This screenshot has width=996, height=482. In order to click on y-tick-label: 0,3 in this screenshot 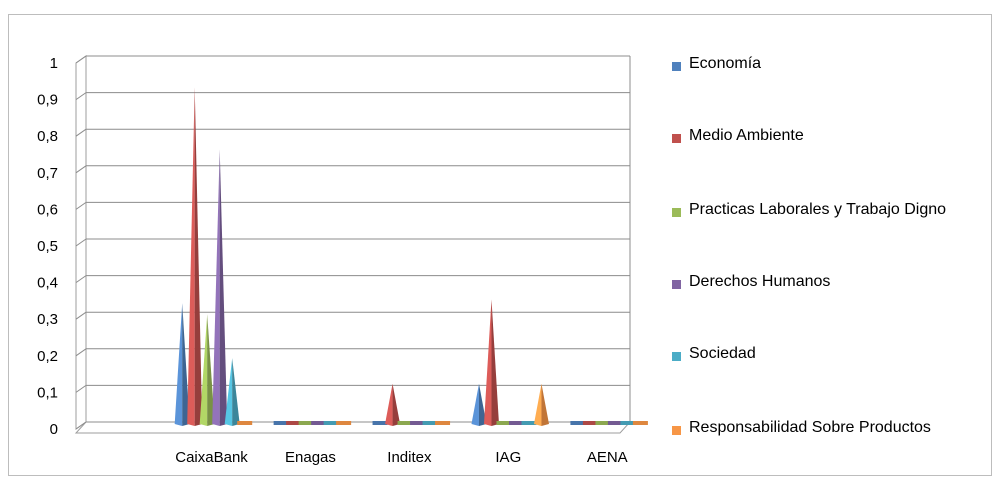, I will do `click(47, 319)`.